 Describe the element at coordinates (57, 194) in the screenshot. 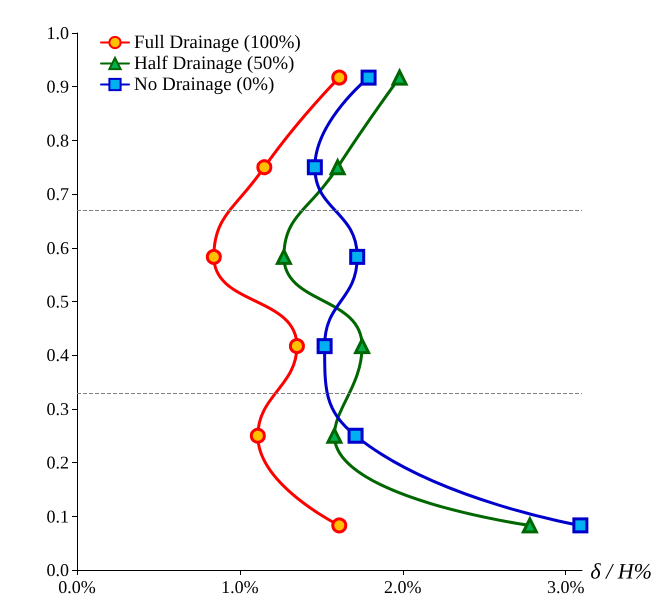

I see `y-tick-label: 0.7` at that location.